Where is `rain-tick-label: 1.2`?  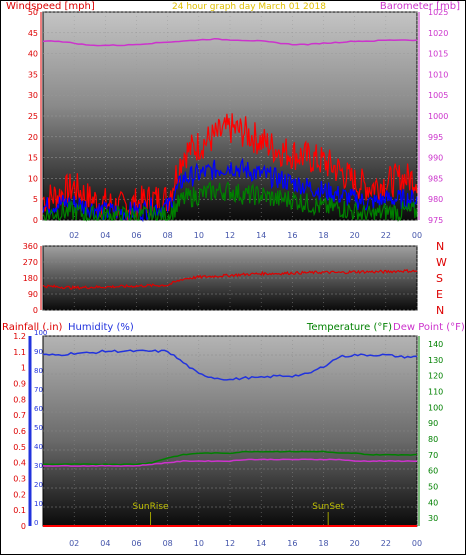
rain-tick-label: 1.2 is located at coordinates (19, 336).